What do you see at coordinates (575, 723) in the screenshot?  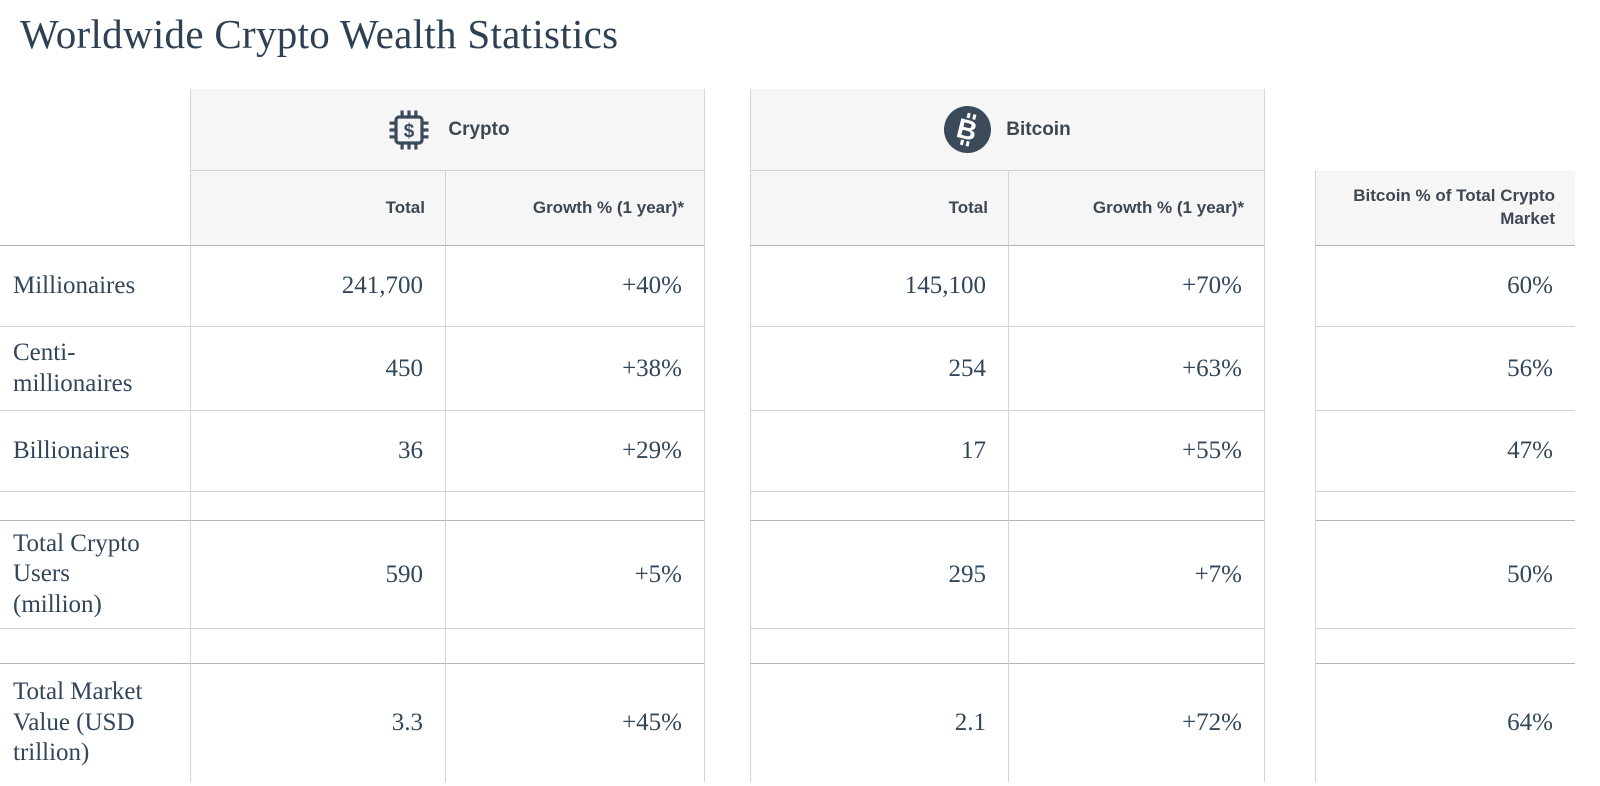 I see `cell-crypto-growth: +45%` at bounding box center [575, 723].